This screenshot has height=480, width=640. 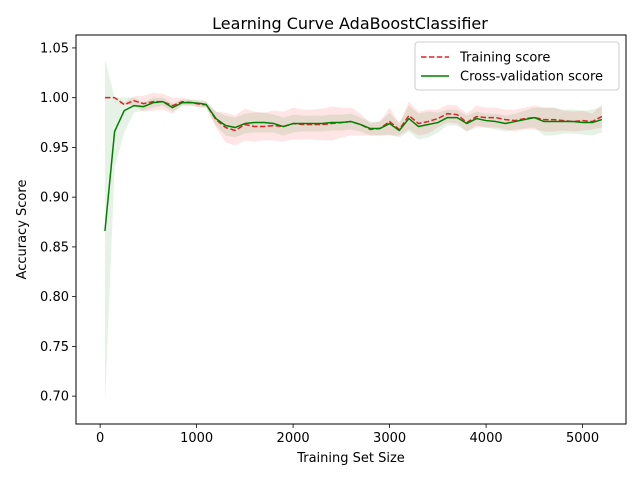 What do you see at coordinates (54, 247) in the screenshot?
I see `y-tick-label: 0.85` at bounding box center [54, 247].